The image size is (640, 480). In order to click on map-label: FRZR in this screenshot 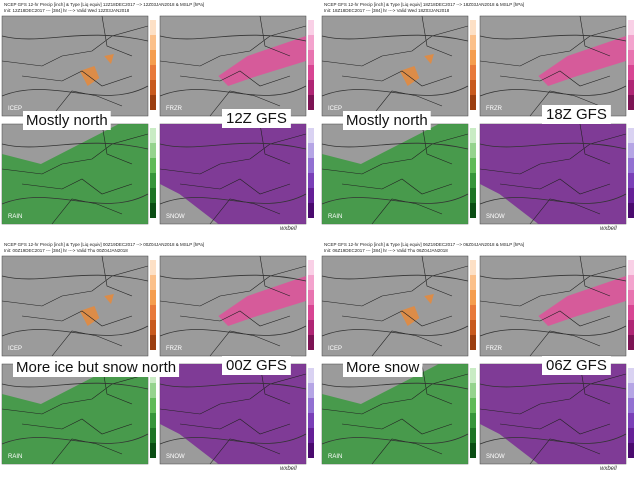, I will do `click(174, 109)`.